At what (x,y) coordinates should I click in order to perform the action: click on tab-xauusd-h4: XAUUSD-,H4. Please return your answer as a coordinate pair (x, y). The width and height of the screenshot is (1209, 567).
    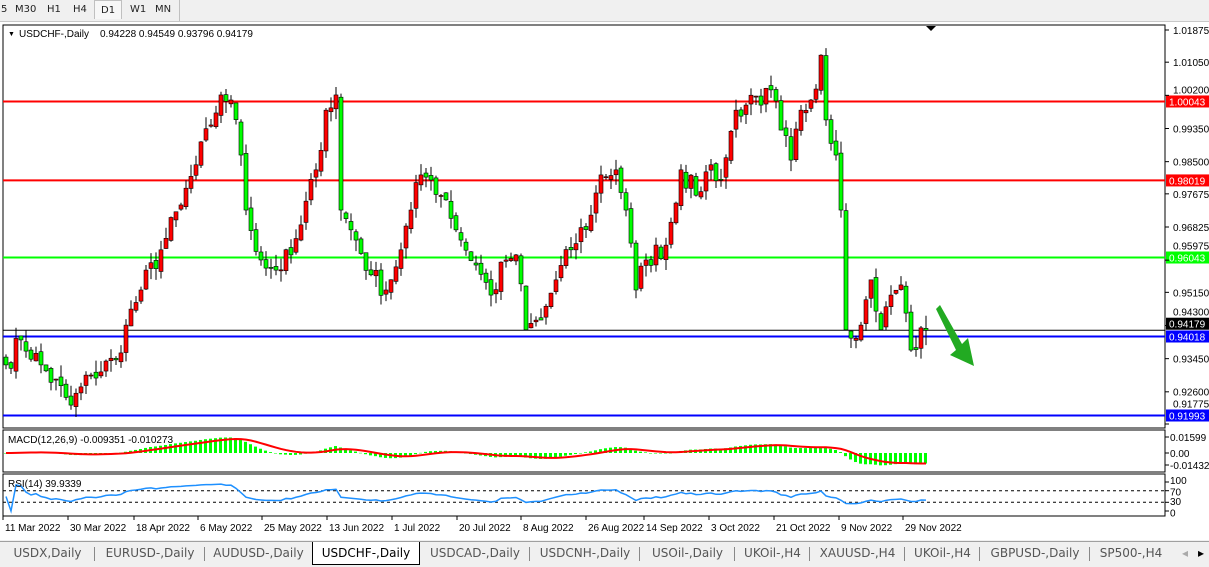
    Looking at the image, I should click on (857, 553).